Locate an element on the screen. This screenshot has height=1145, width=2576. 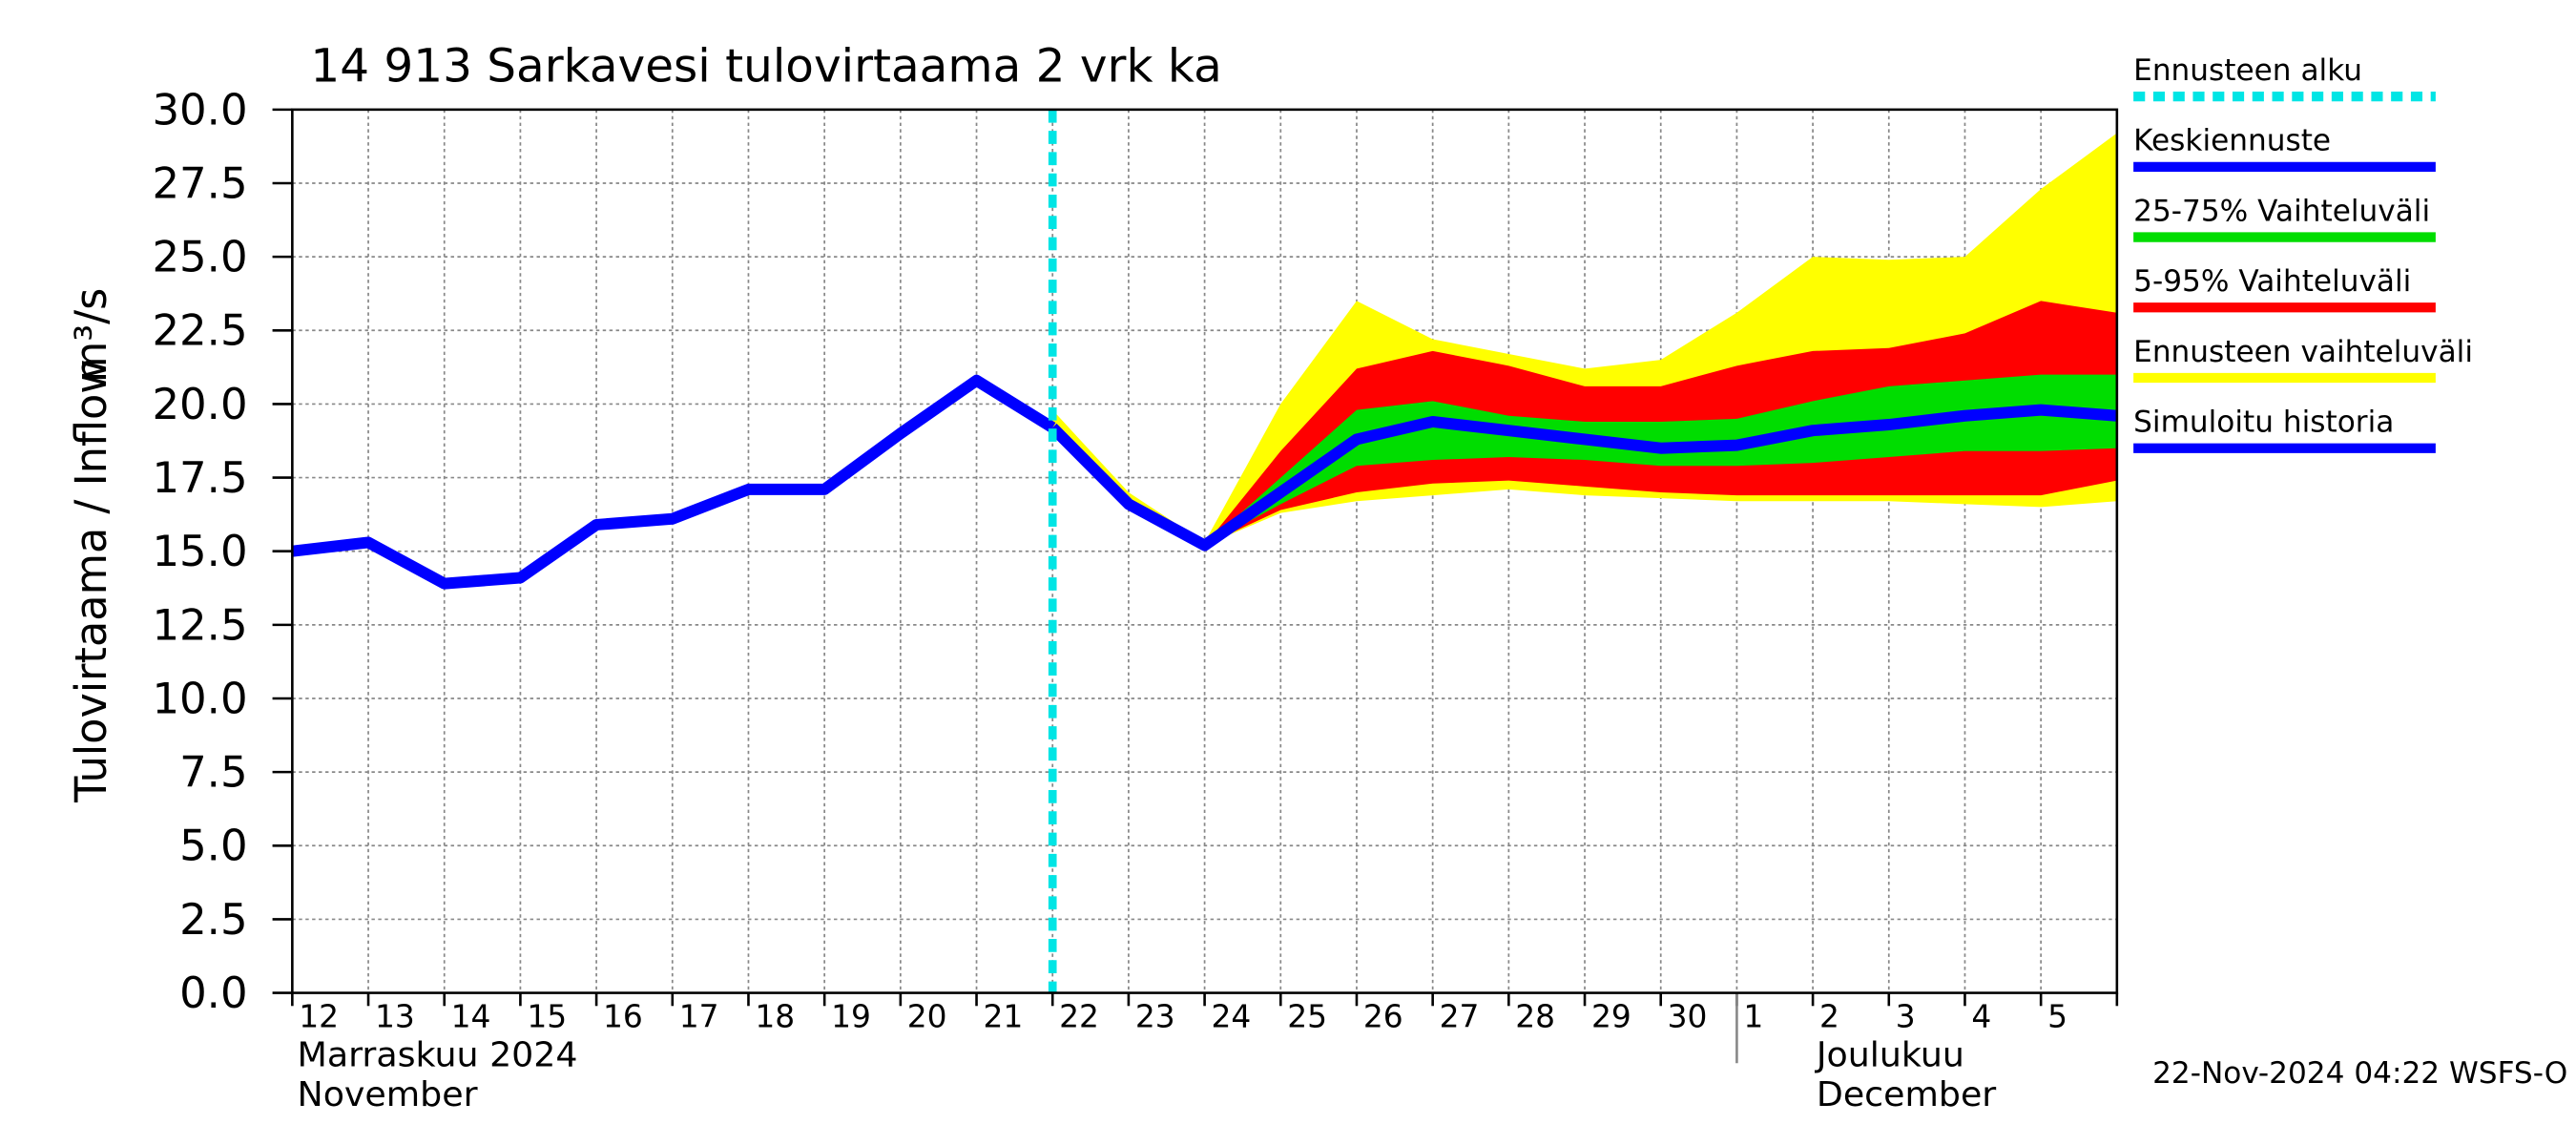
x-tick-label: 27 is located at coordinates (1460, 1017).